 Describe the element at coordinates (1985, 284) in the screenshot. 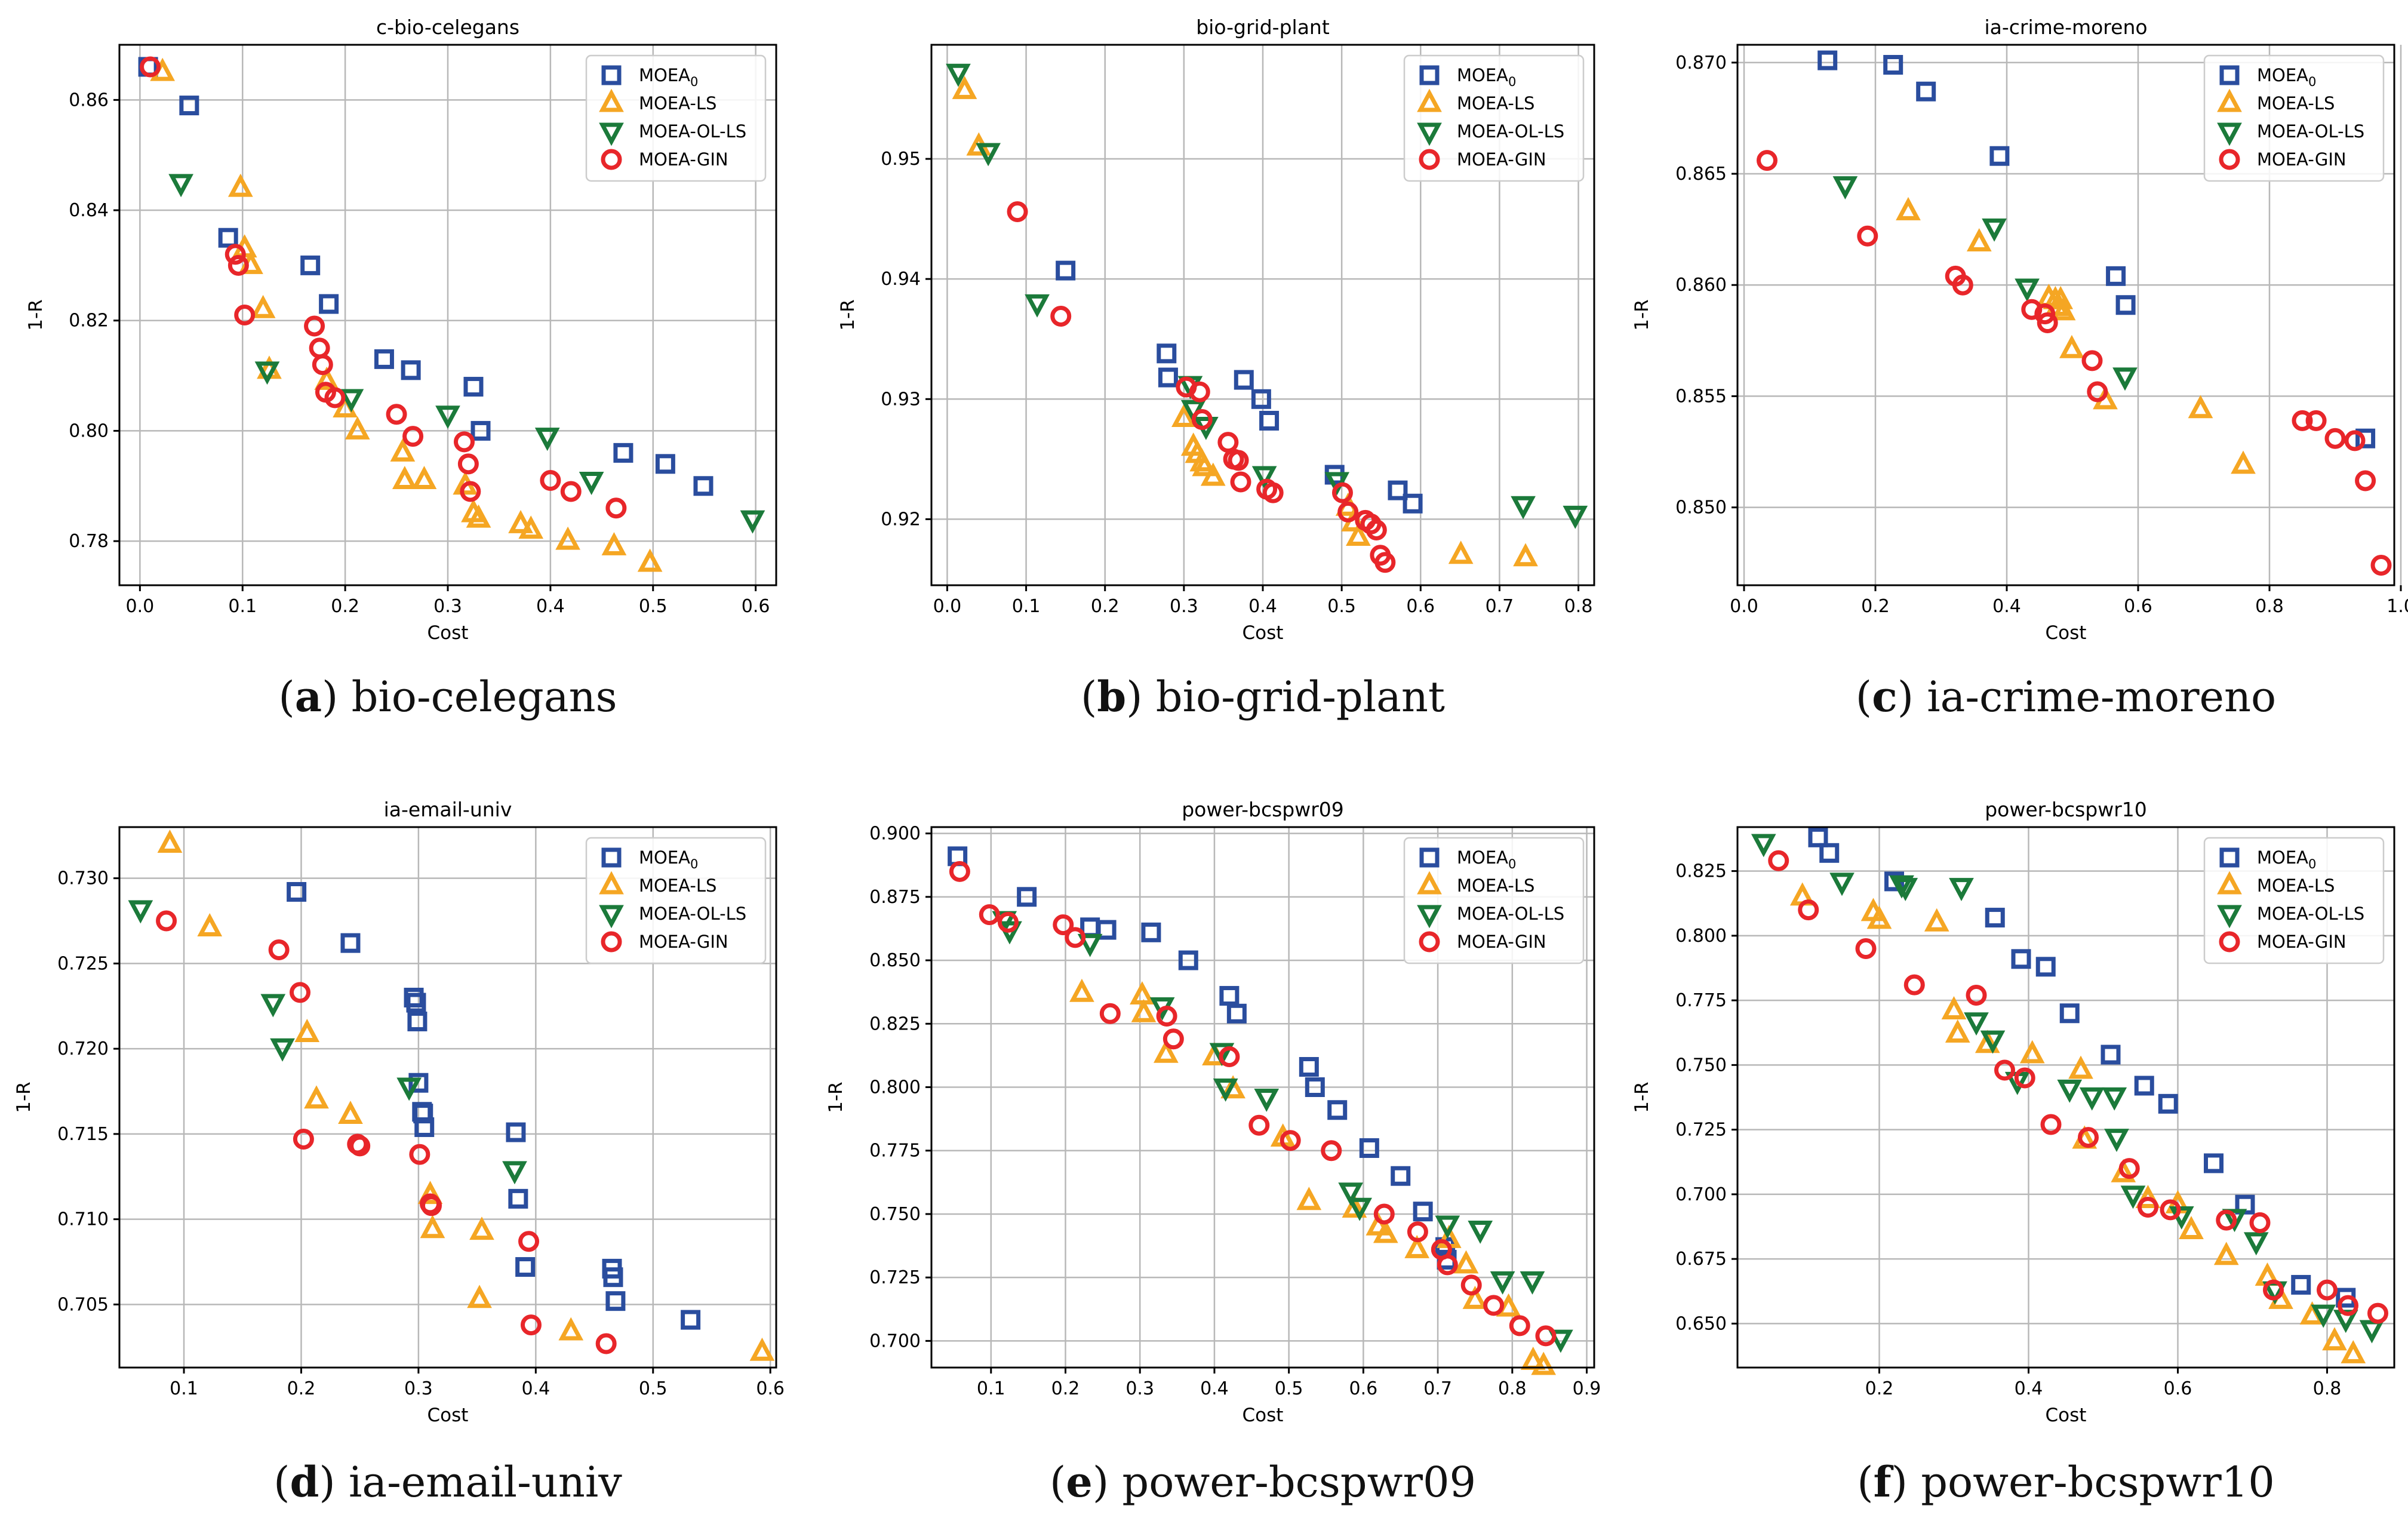

I see `series-MOEA-OL-LS` at that location.